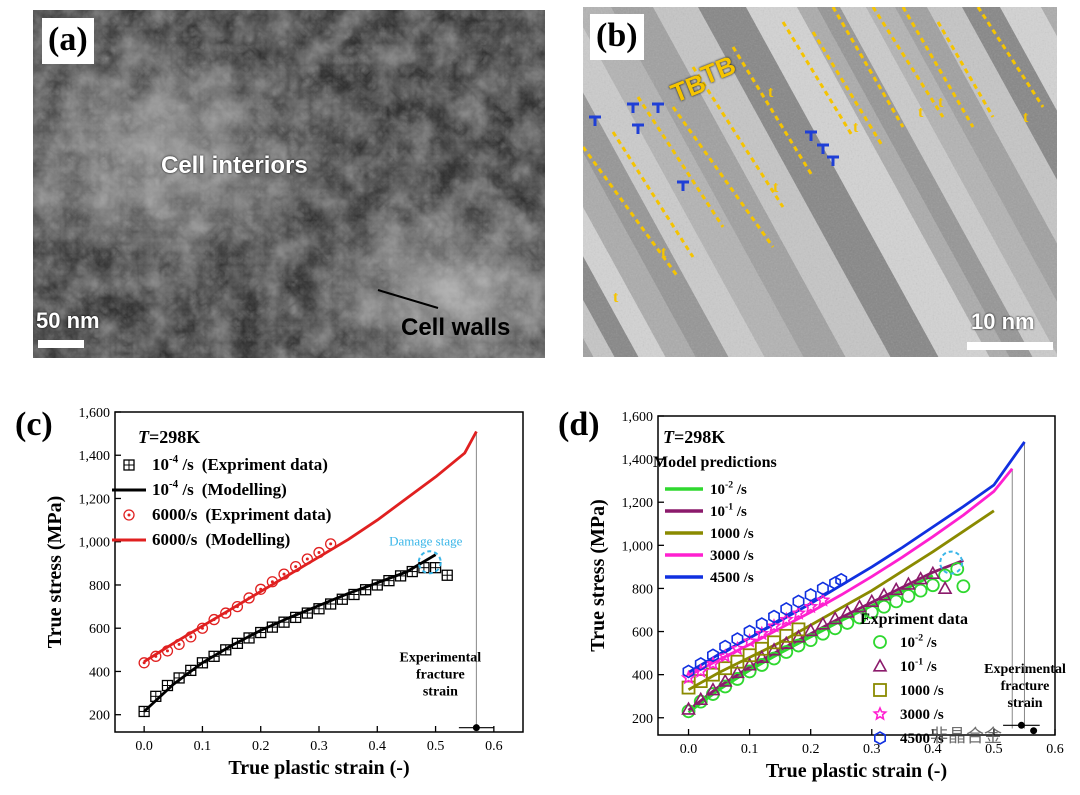  Describe the element at coordinates (144, 746) in the screenshot. I see `chart-c-xtick-label: 0.0` at that location.